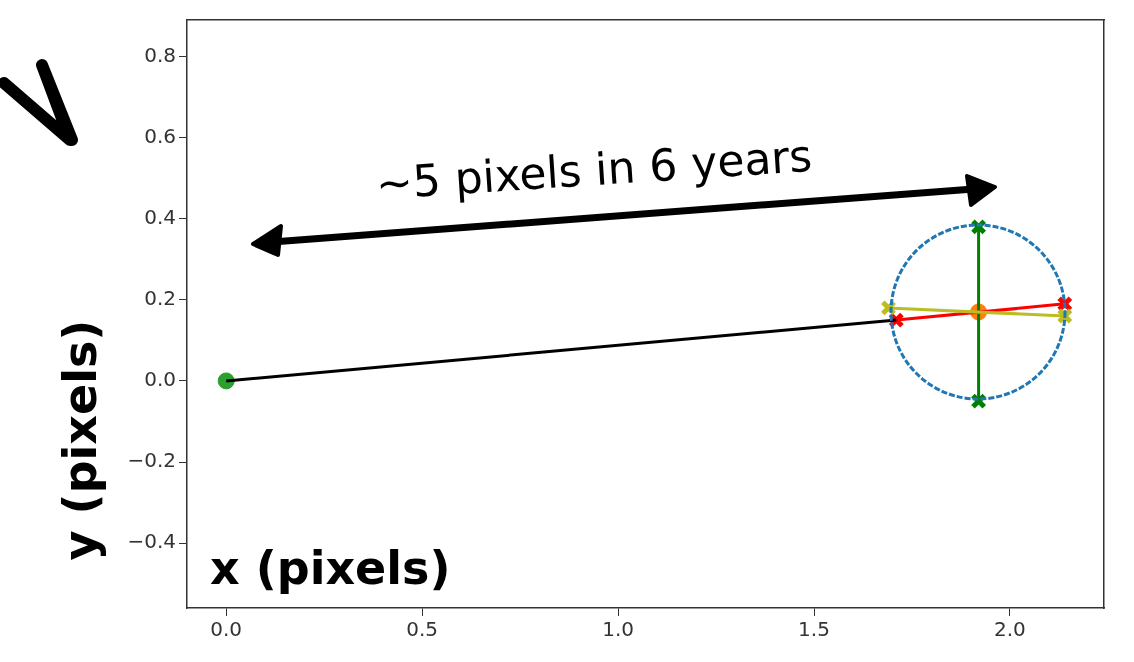 This screenshot has height=662, width=1134. Describe the element at coordinates (160, 54) in the screenshot. I see `y-tick-label: 0.8` at that location.